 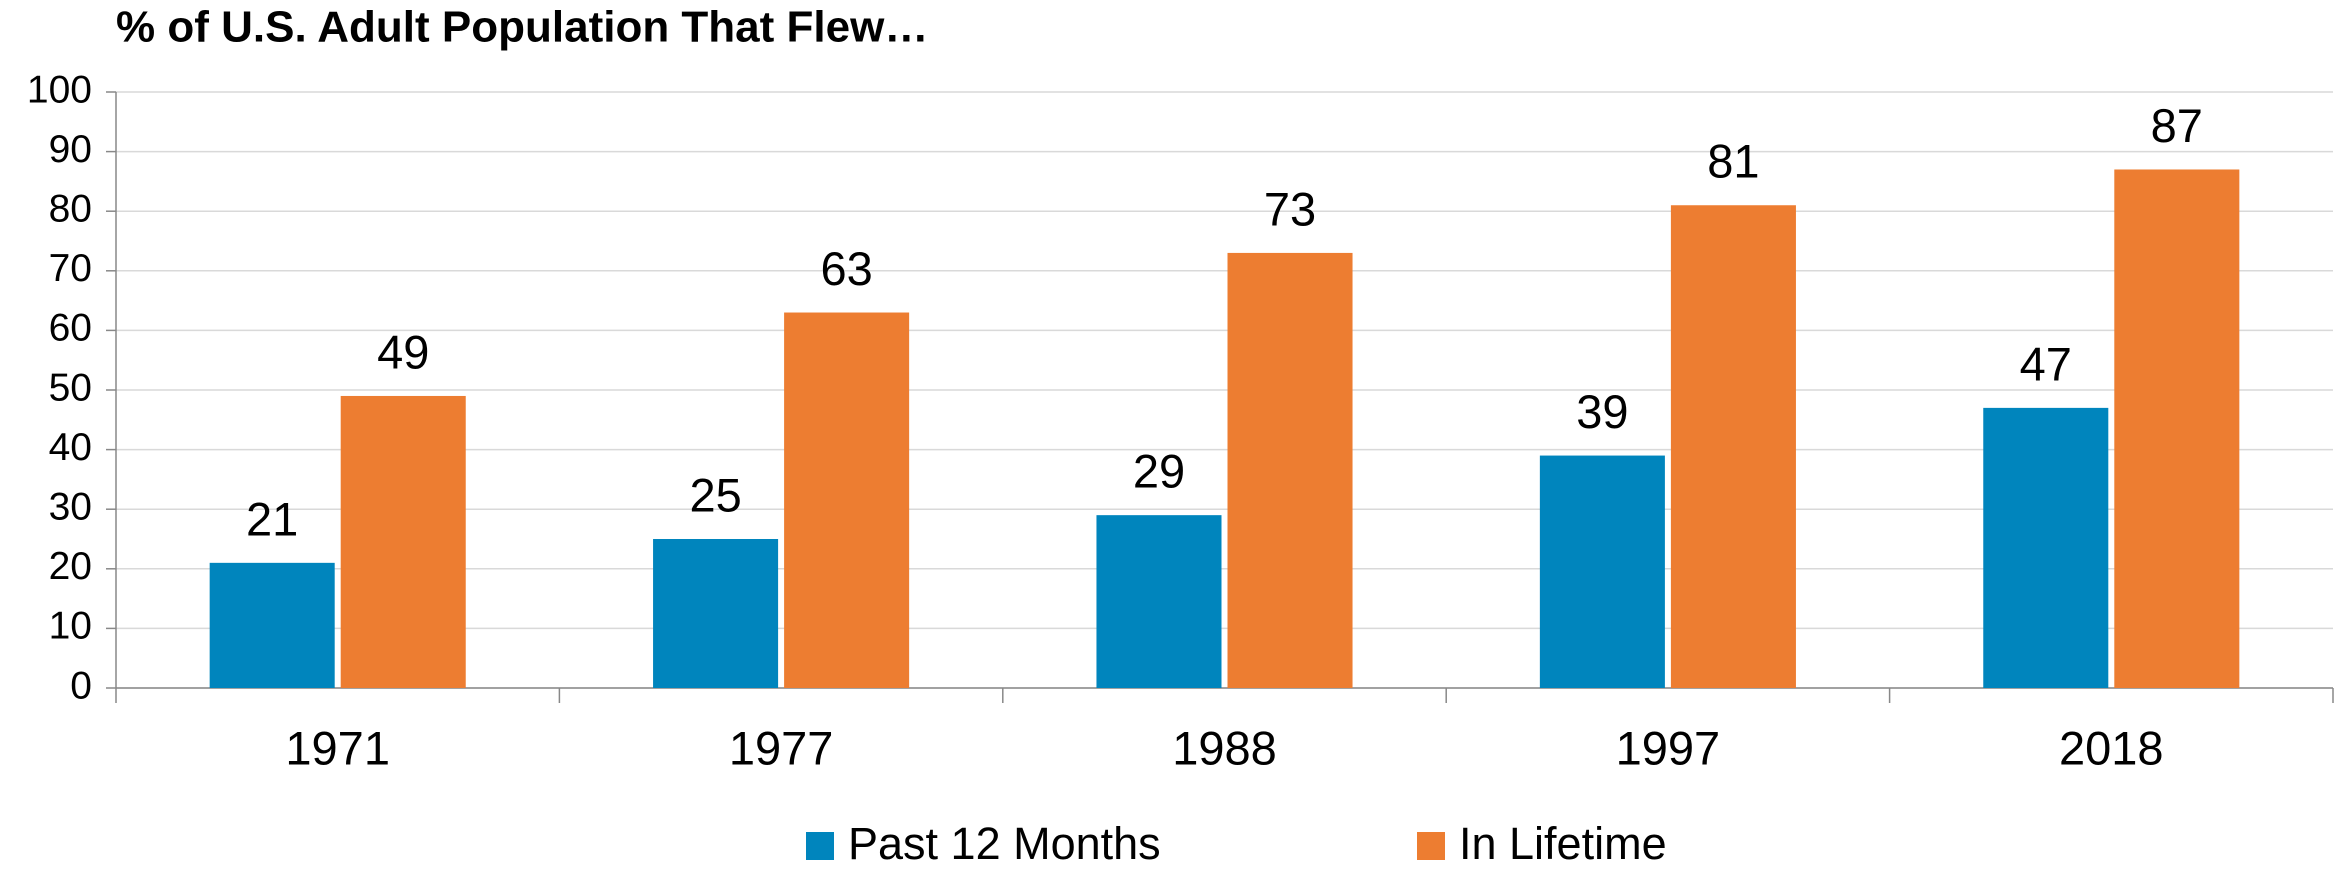 What do you see at coordinates (846, 268) in the screenshot?
I see `data-label: 63` at bounding box center [846, 268].